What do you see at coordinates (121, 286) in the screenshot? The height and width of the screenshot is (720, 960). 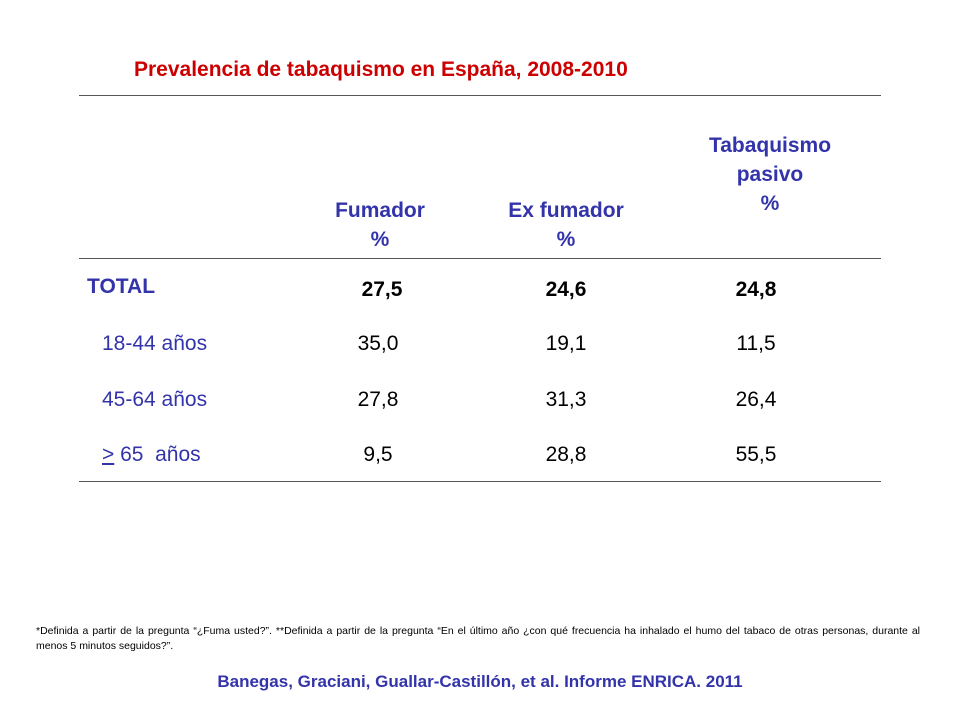 I see `row-label-total: TOTAL` at bounding box center [121, 286].